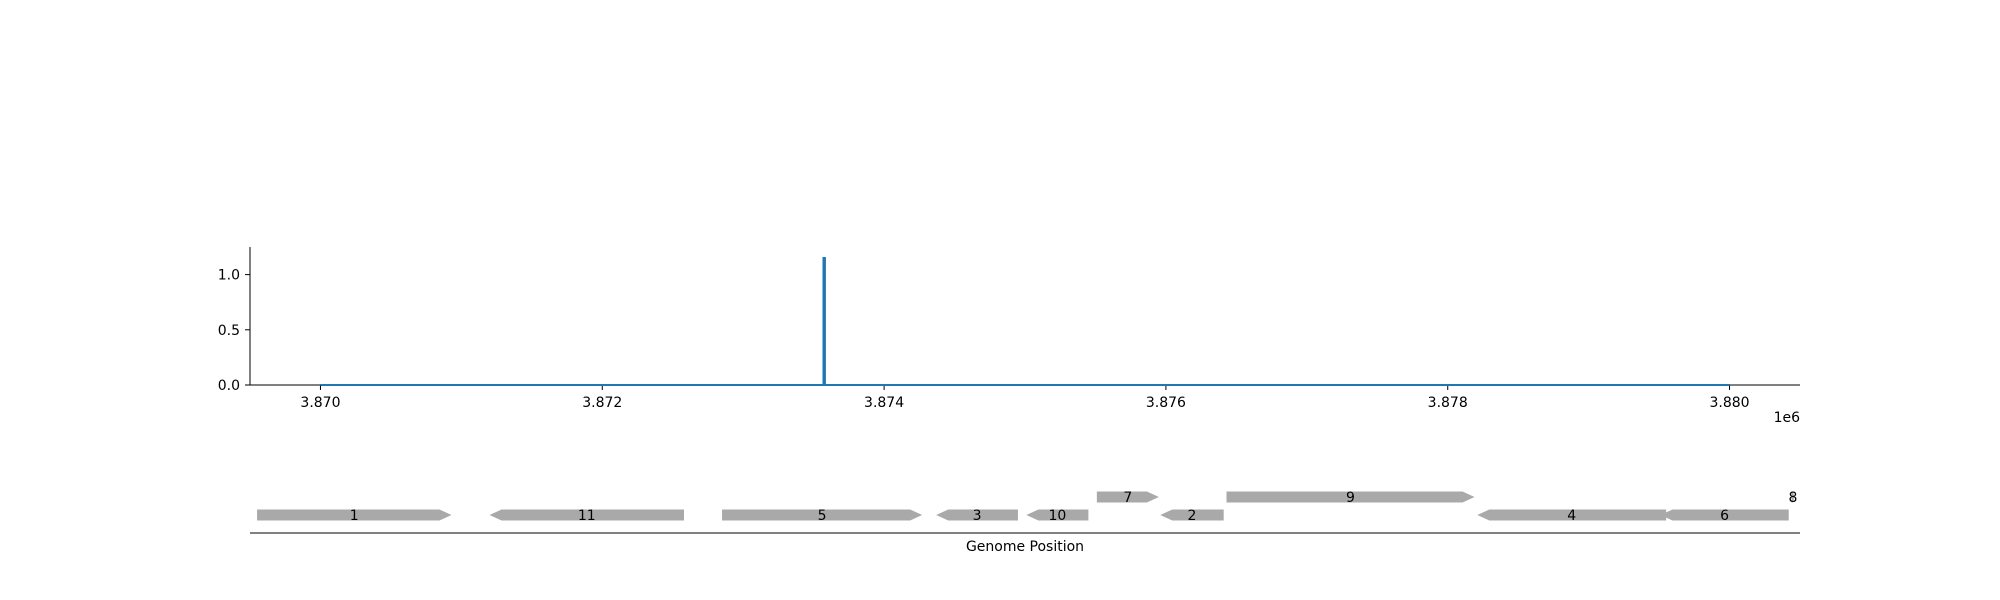 Image resolution: width=2000 pixels, height=600 pixels. I want to click on y-tick-label: 0.5, so click(229, 331).